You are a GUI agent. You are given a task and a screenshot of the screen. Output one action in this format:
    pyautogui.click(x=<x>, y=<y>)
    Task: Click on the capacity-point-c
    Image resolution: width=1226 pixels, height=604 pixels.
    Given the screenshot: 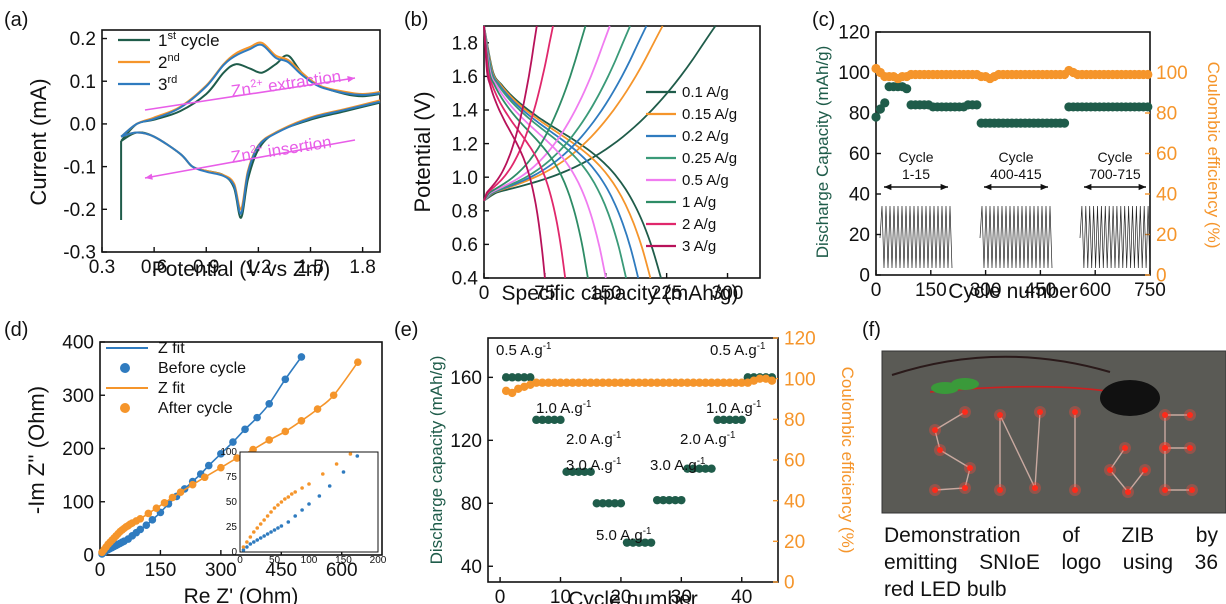 What is the action you would take?
    pyautogui.click(x=885, y=103)
    